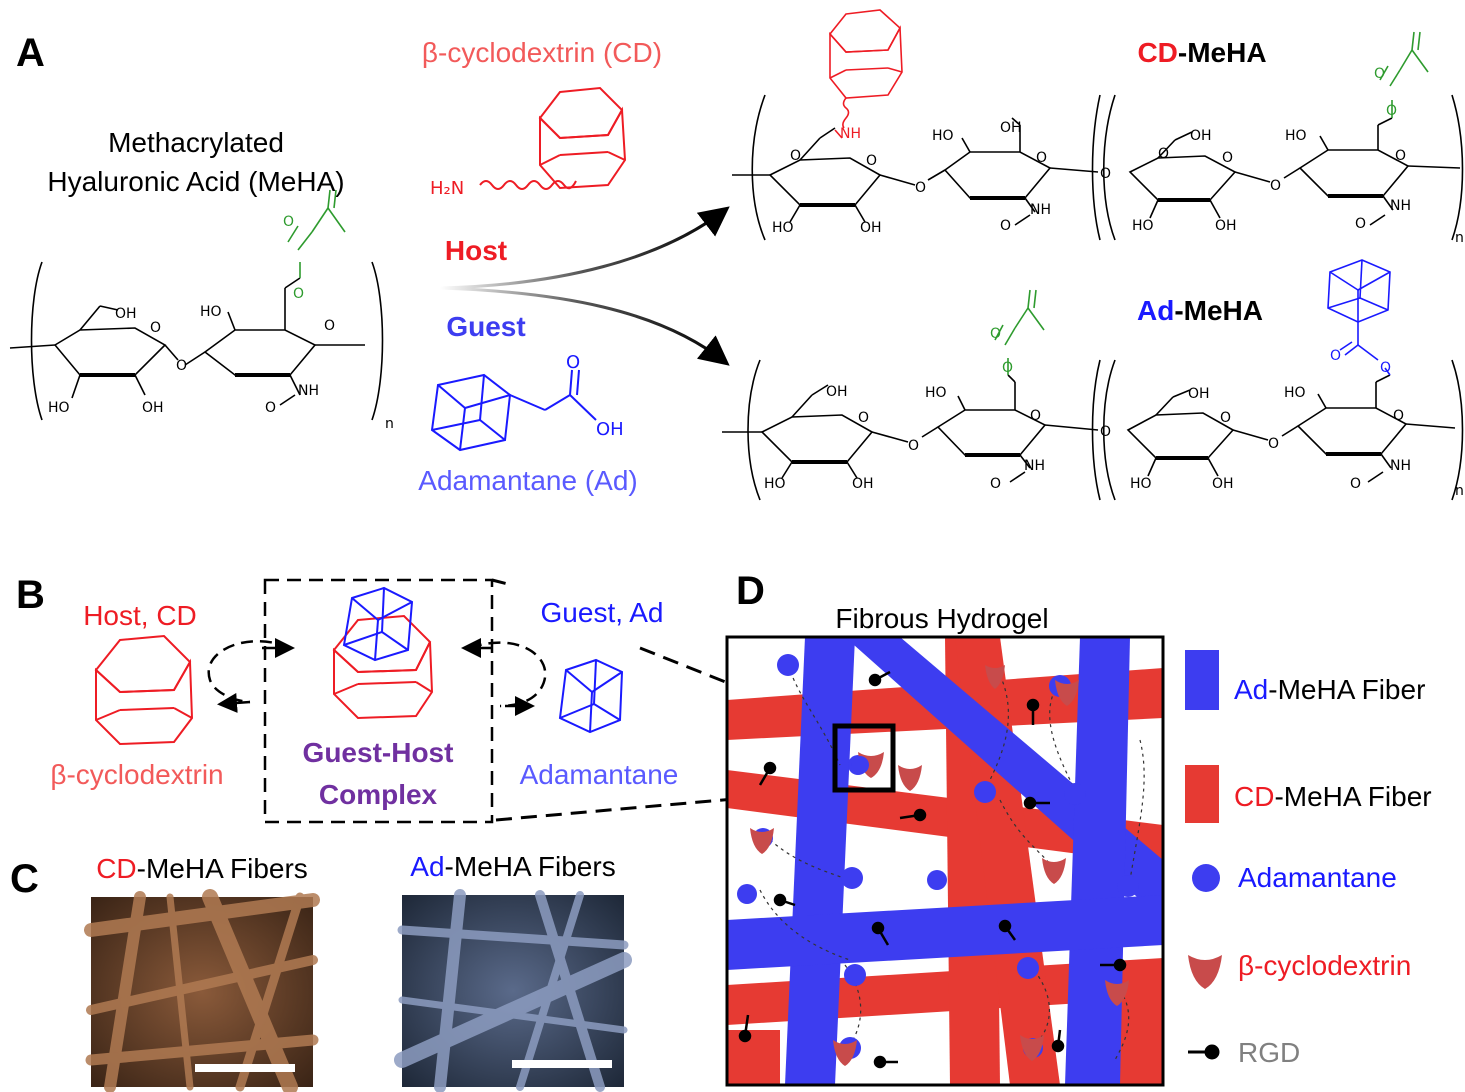 Image resolution: width=1465 pixels, height=1092 pixels. Describe the element at coordinates (1040, 210) in the screenshot. I see `cd-meha-nh1: NH` at that location.